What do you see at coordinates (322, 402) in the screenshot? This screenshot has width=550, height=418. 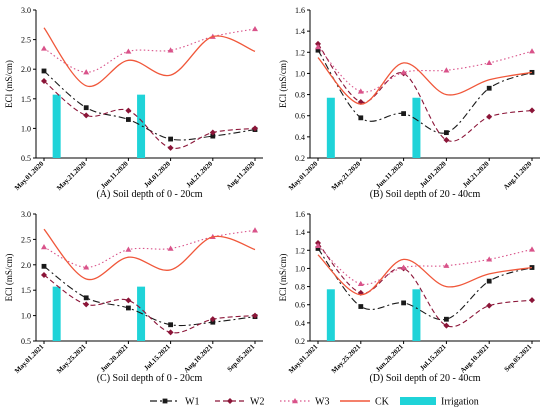 I see `legend-label-w3: W3` at bounding box center [322, 402].